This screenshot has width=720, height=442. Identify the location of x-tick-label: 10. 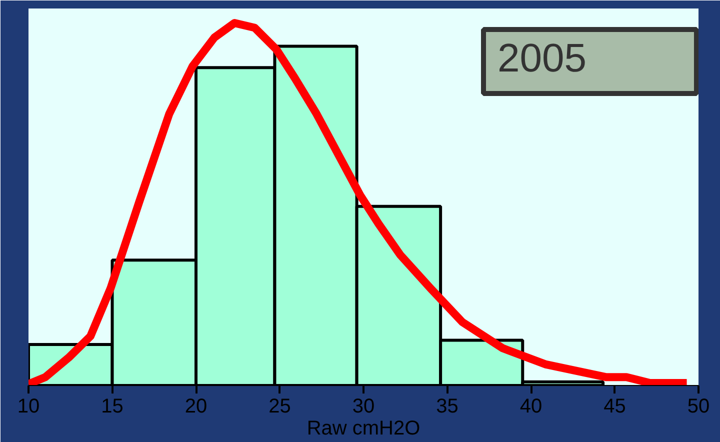
(28, 407).